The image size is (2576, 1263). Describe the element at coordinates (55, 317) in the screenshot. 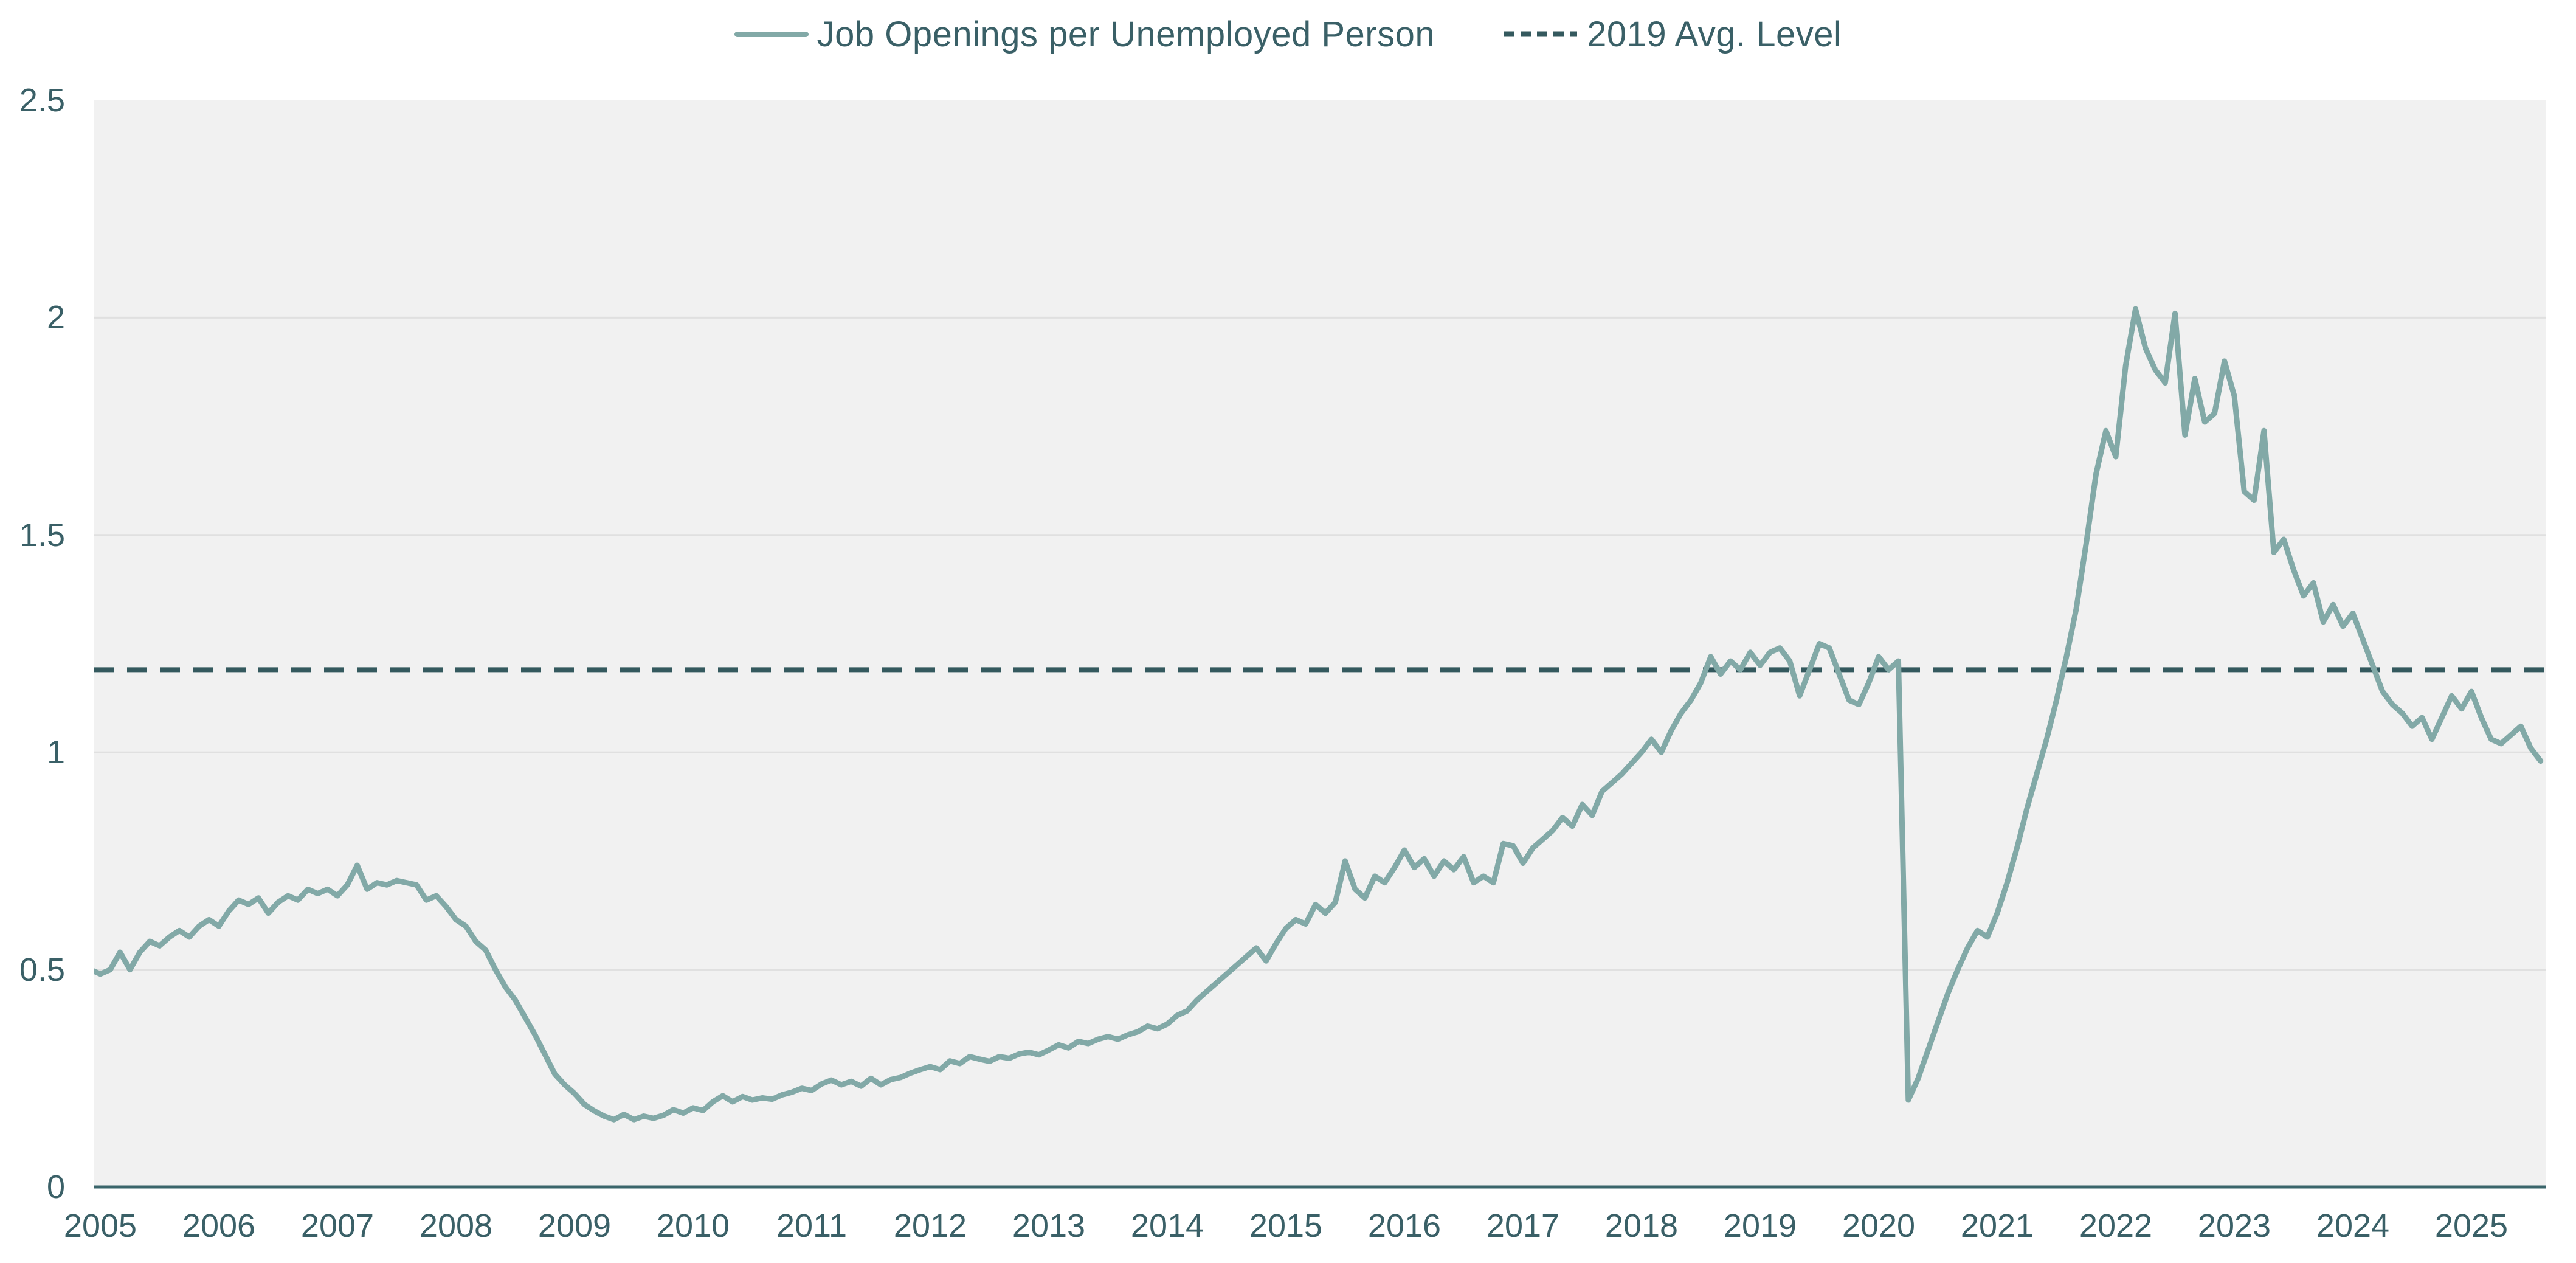

I see `y-axis-tick-label: 2` at that location.